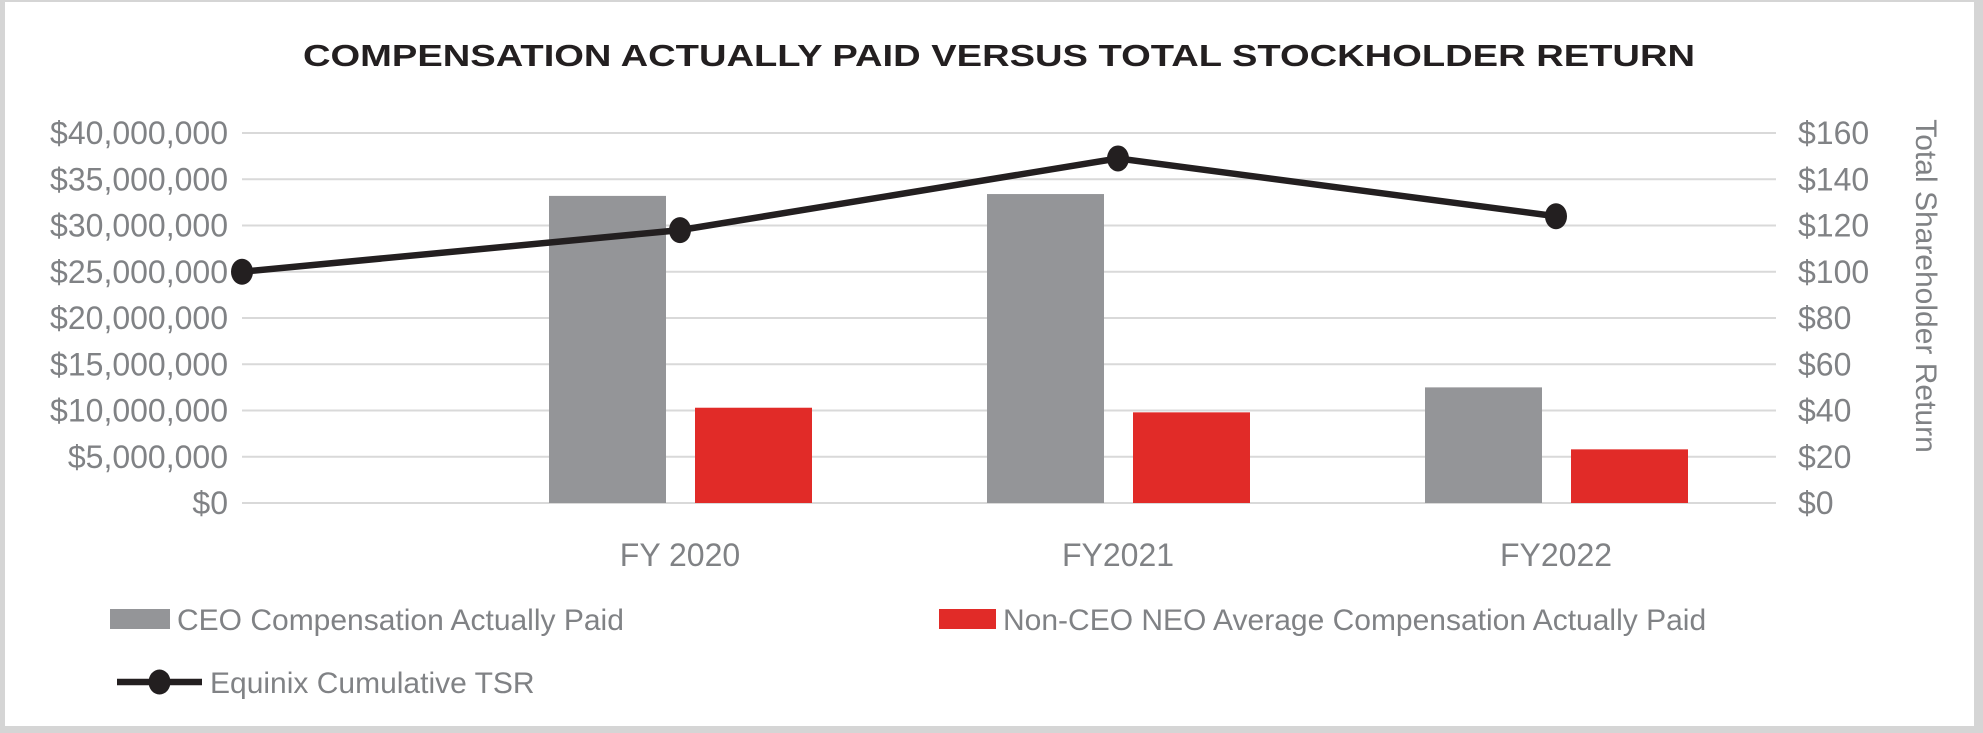 The image size is (1983, 733). Describe the element at coordinates (1833, 179) in the screenshot. I see `right-axis-tick-label: $140` at that location.